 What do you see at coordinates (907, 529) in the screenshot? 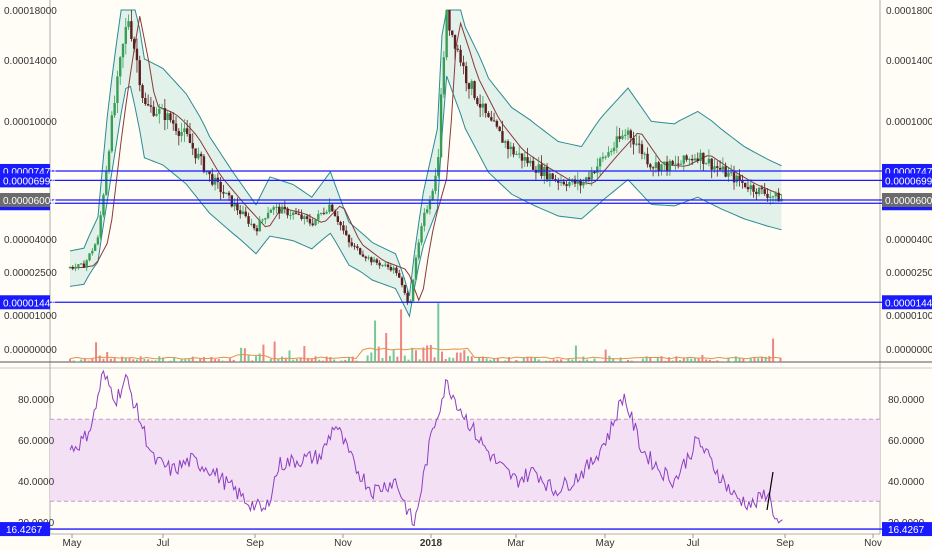
I see `rsi-tag-right` at bounding box center [907, 529].